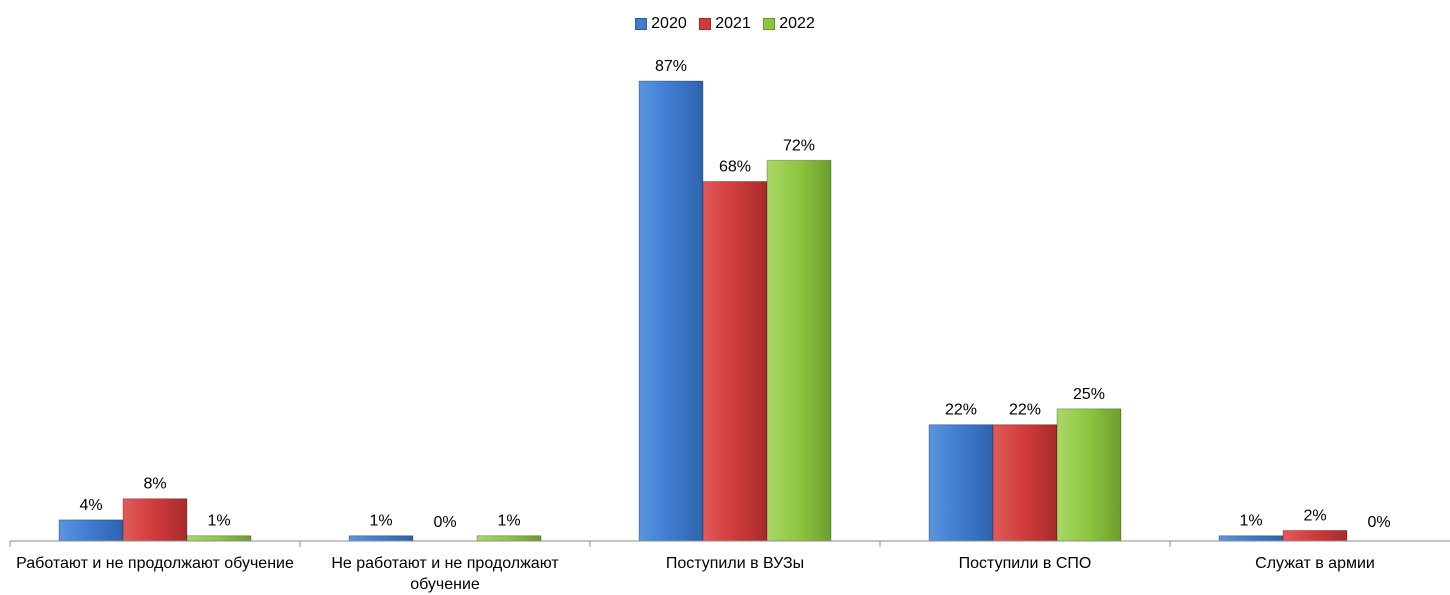 The width and height of the screenshot is (1450, 595). What do you see at coordinates (769, 24) in the screenshot?
I see `legend-swatch-2022` at bounding box center [769, 24].